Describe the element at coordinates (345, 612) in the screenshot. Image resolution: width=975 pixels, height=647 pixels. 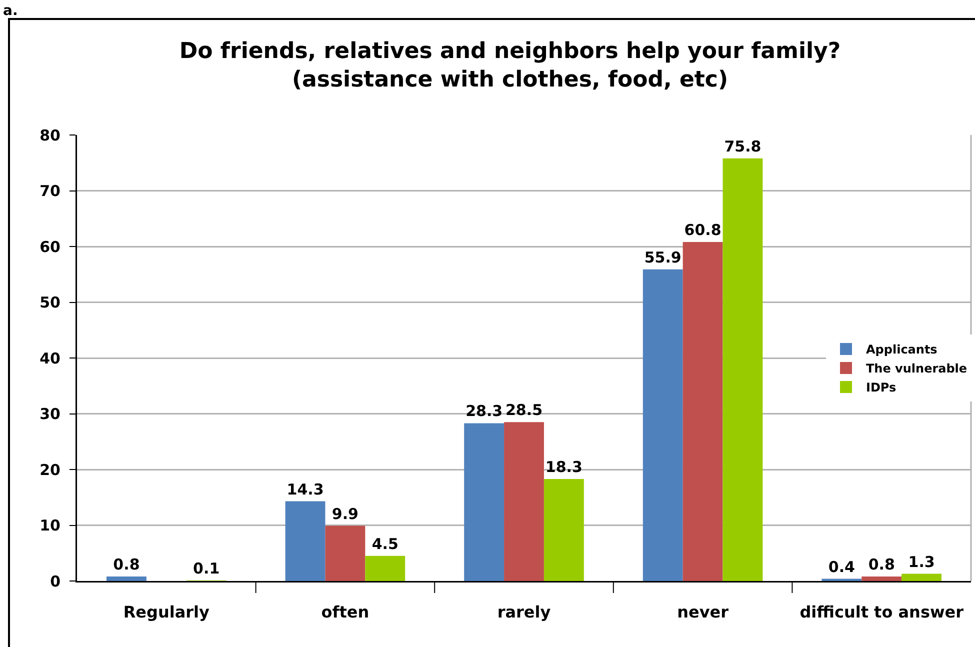
I see `x-tick-label: often` at that location.